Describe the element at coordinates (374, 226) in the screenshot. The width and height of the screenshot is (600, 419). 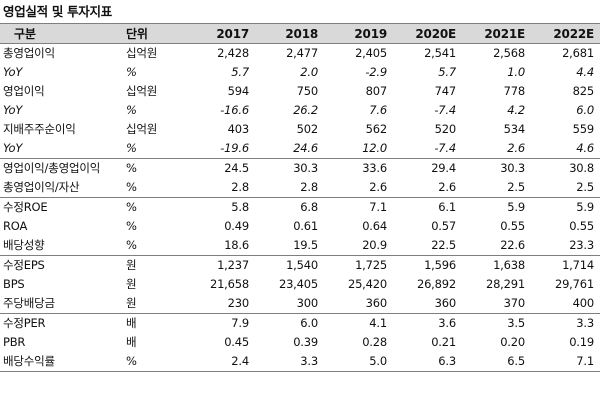
I see `cell-value: 0.64` at that location.